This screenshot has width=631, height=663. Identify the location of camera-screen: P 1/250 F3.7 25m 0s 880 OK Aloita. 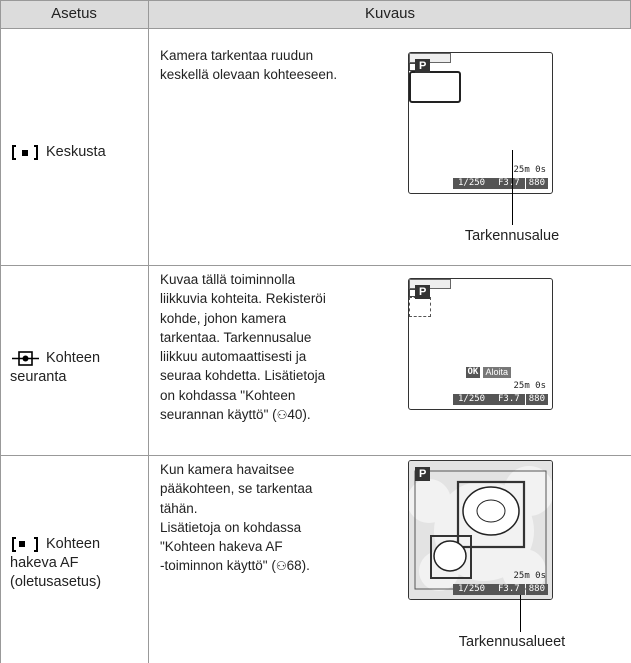
(480, 344).